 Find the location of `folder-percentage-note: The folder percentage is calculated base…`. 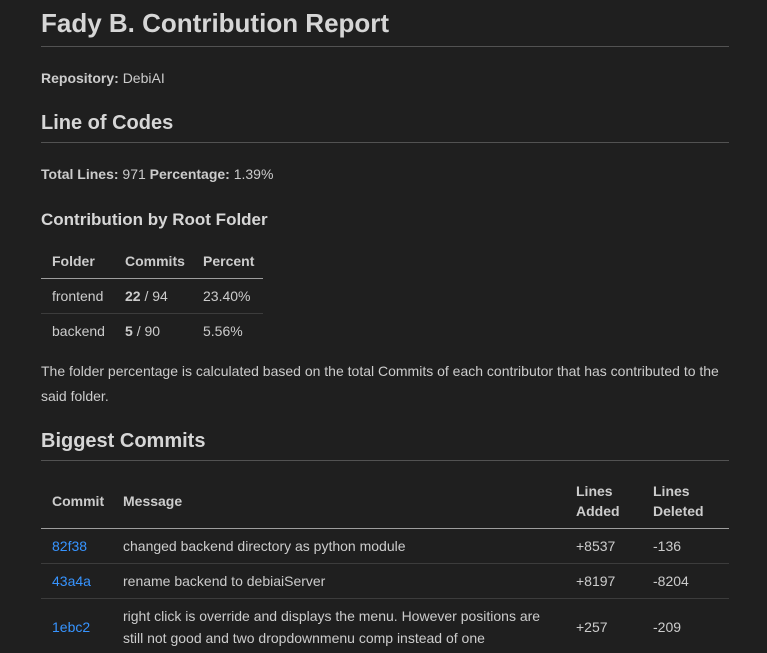

folder-percentage-note: The folder percentage is calculated base… is located at coordinates (380, 383).